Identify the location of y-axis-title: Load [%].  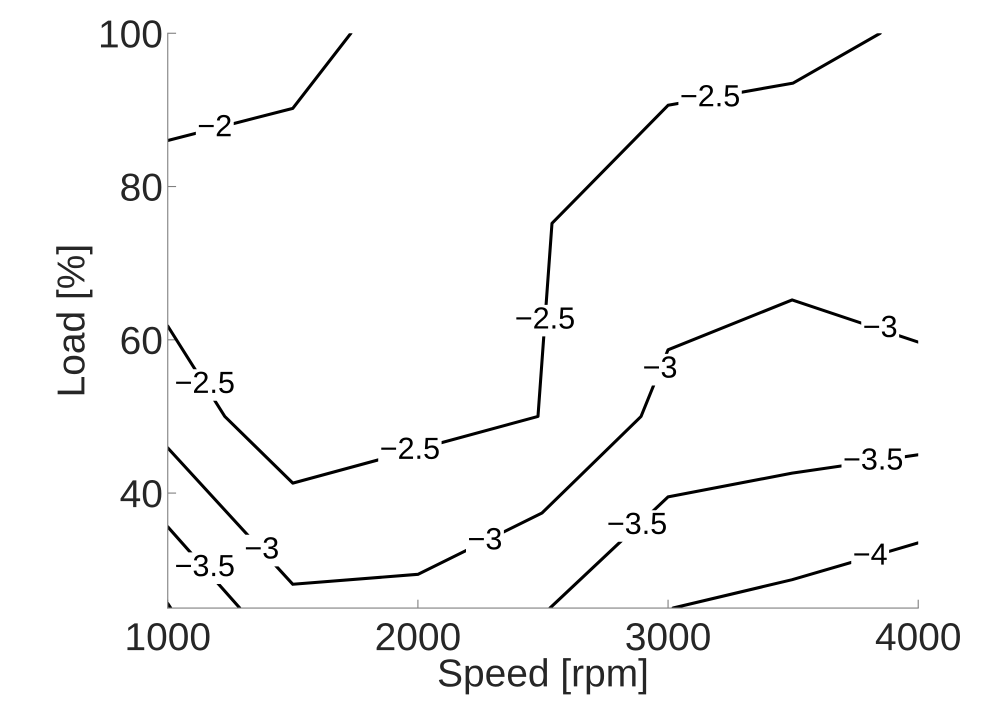
(74, 320).